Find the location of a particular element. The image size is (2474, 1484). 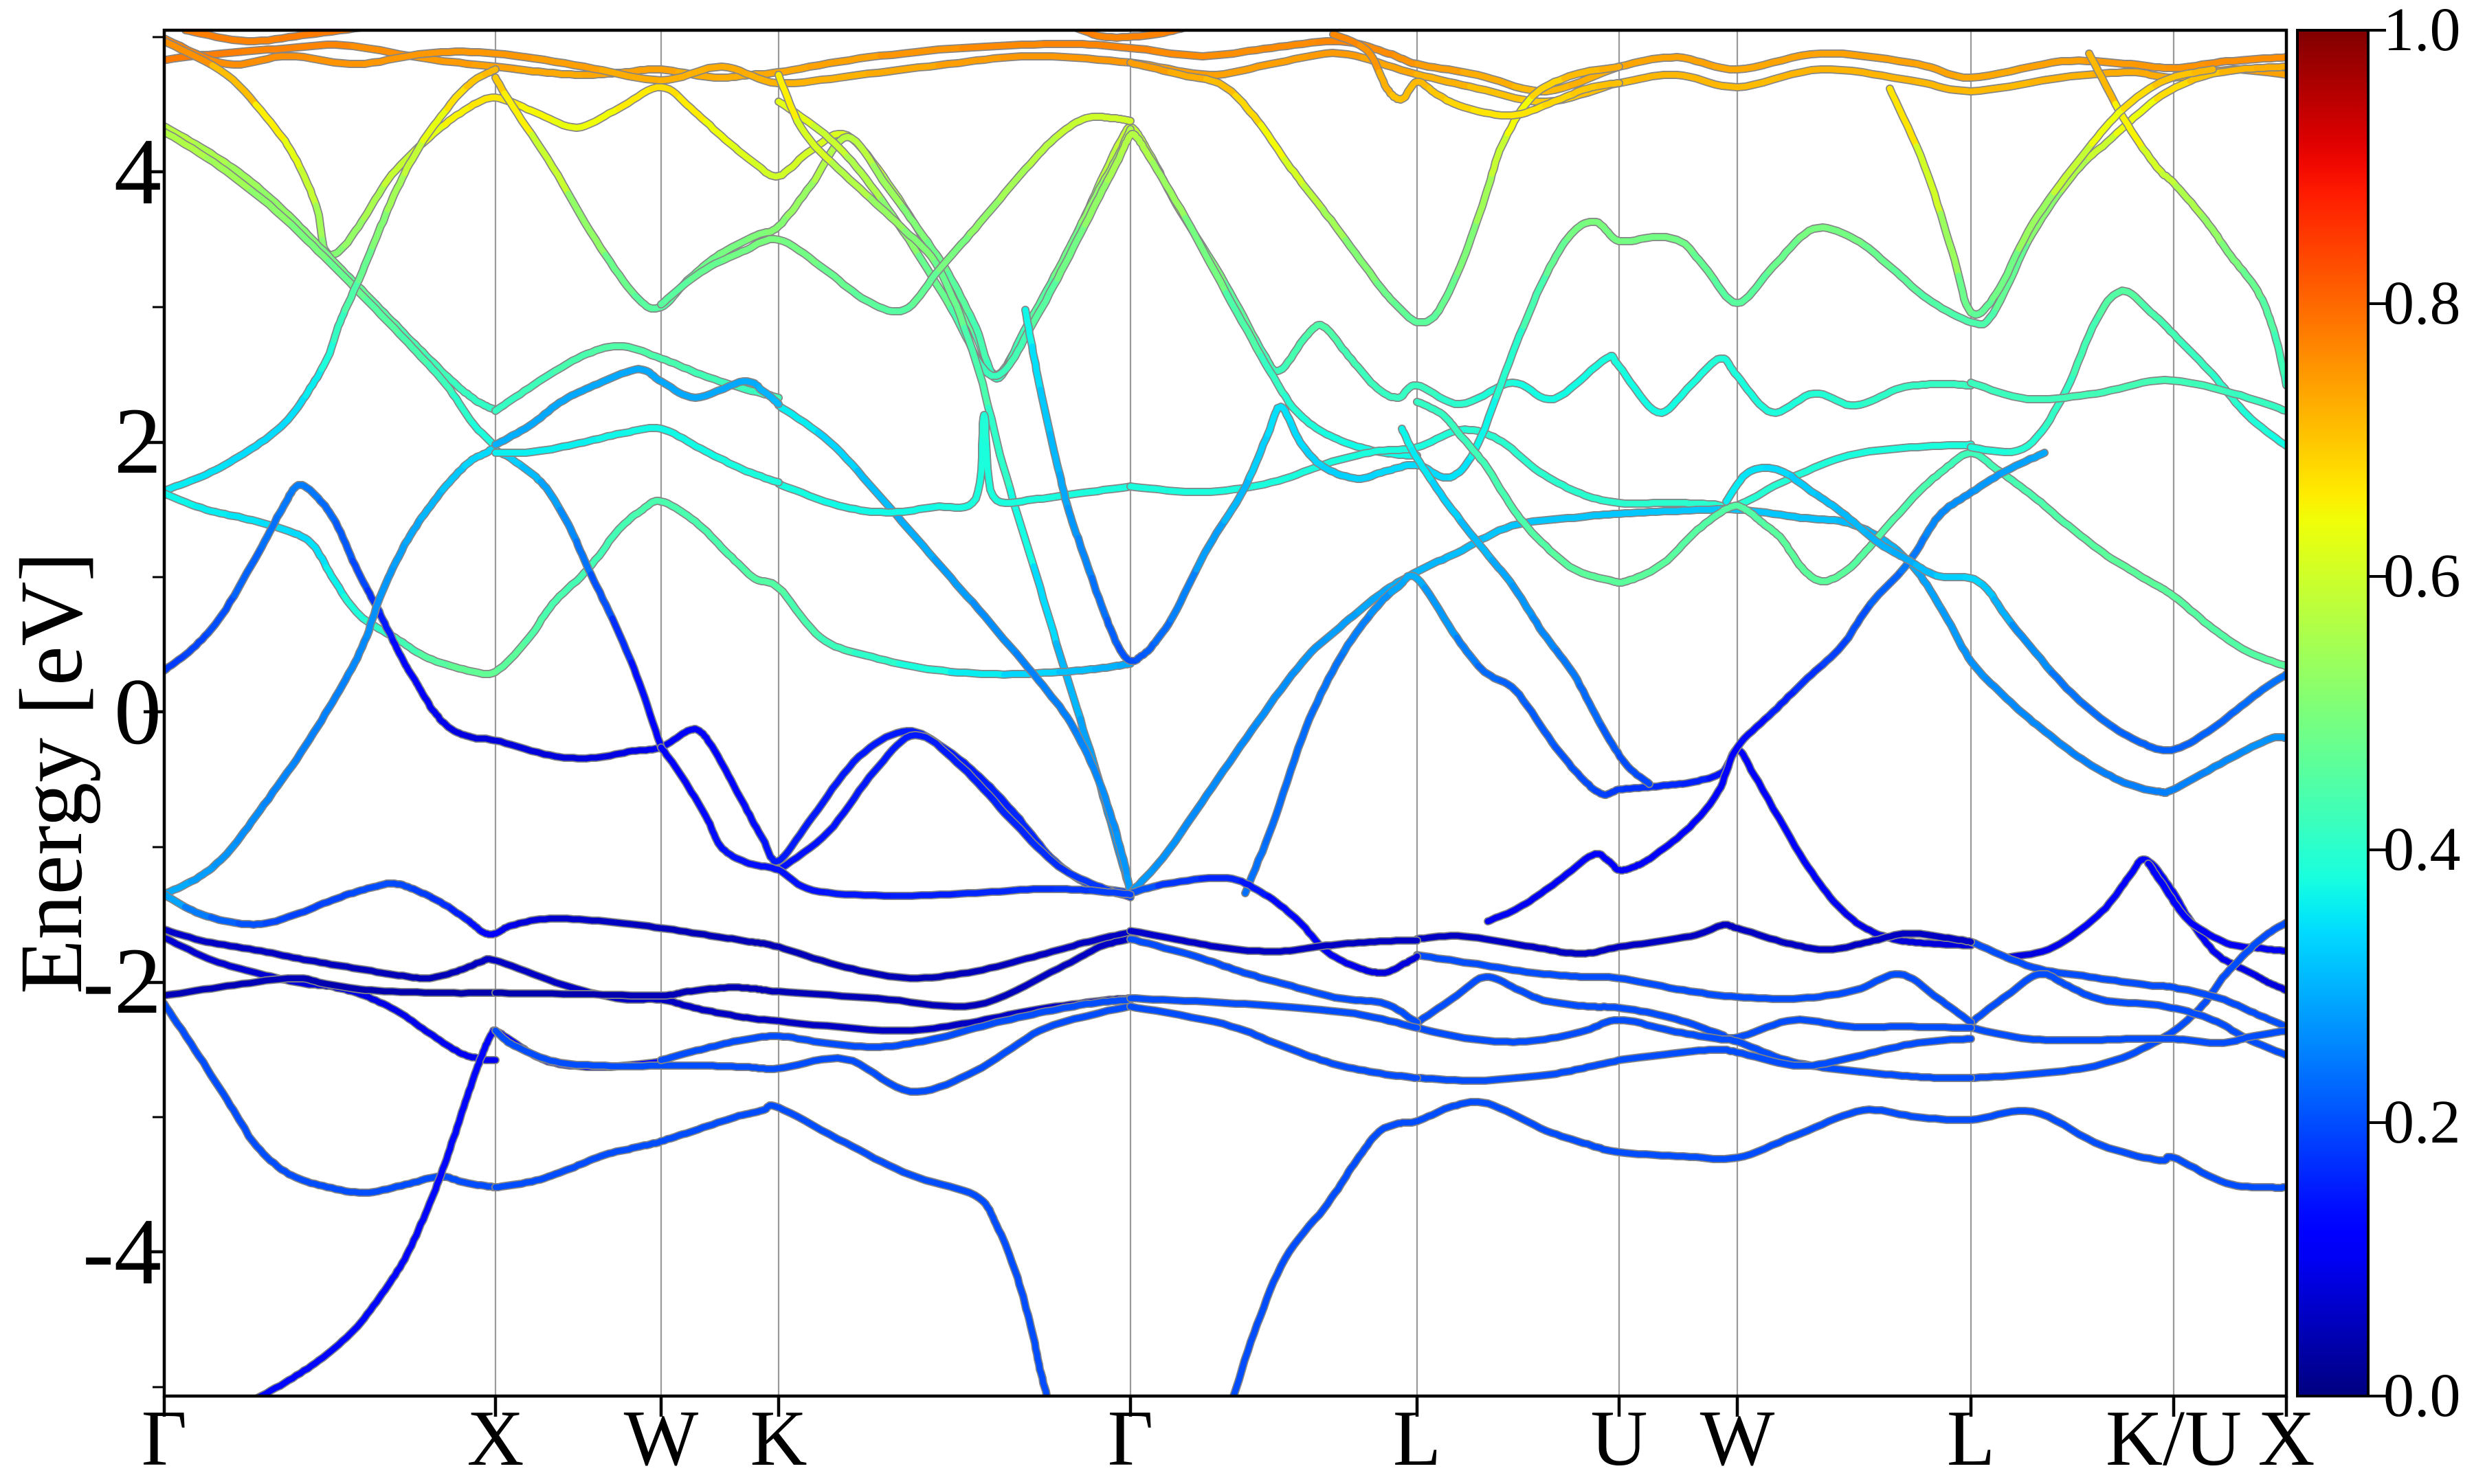

svg-text: Energy [eV] is located at coordinates (51, 773).